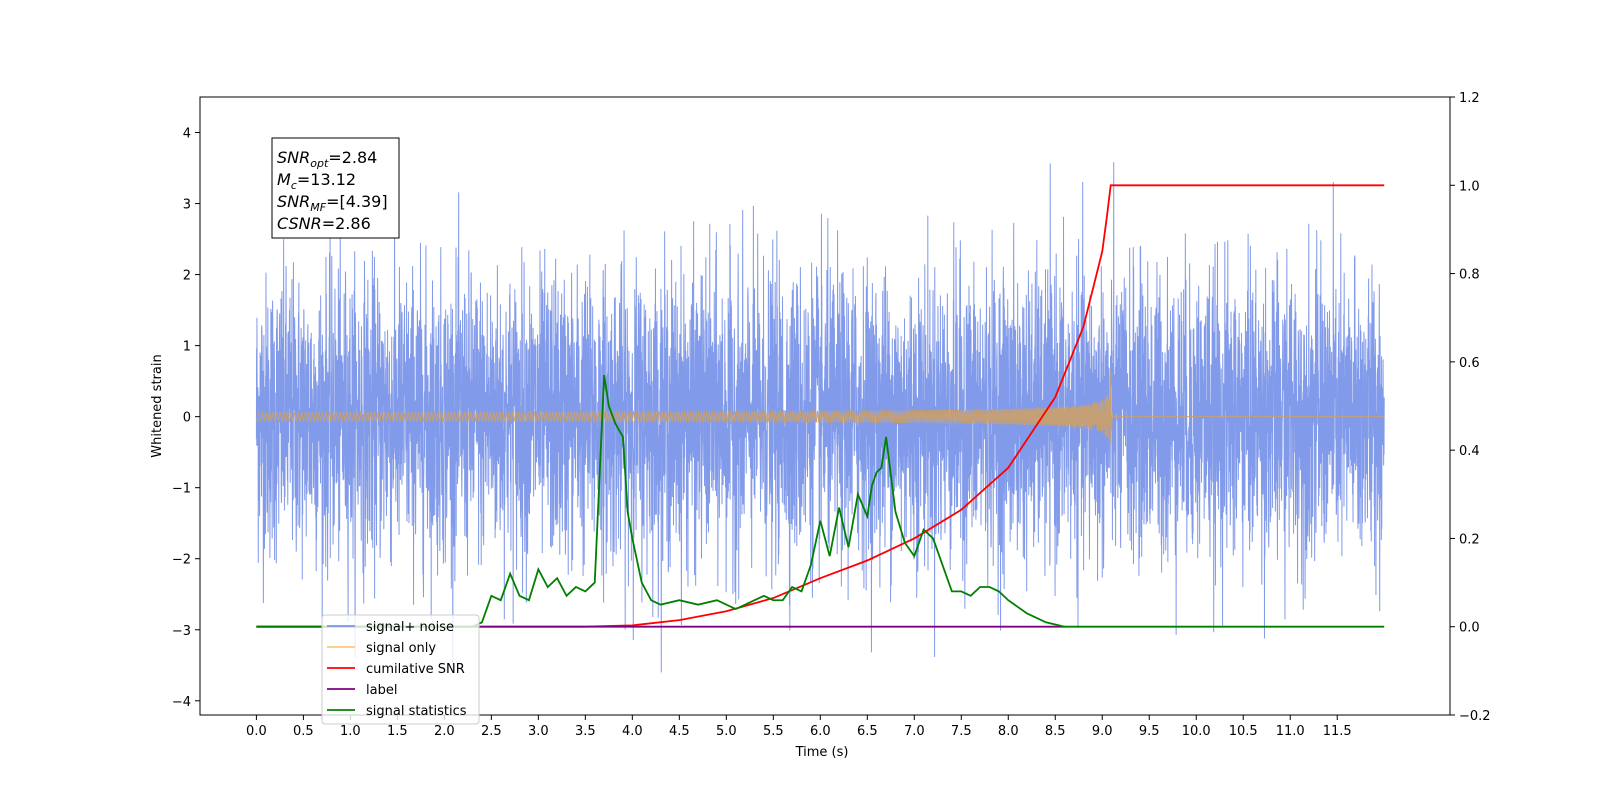 Image resolution: width=1600 pixels, height=800 pixels. I want to click on x-tick-label: 10.0, so click(1196, 731).